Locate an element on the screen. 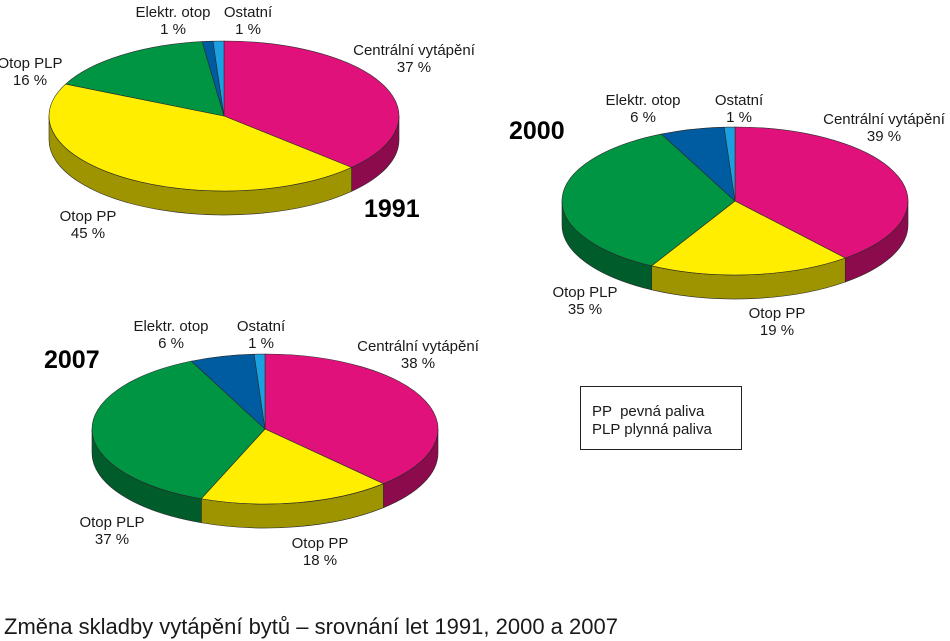  slice-value-otop-pp: 45 % is located at coordinates (88, 233).